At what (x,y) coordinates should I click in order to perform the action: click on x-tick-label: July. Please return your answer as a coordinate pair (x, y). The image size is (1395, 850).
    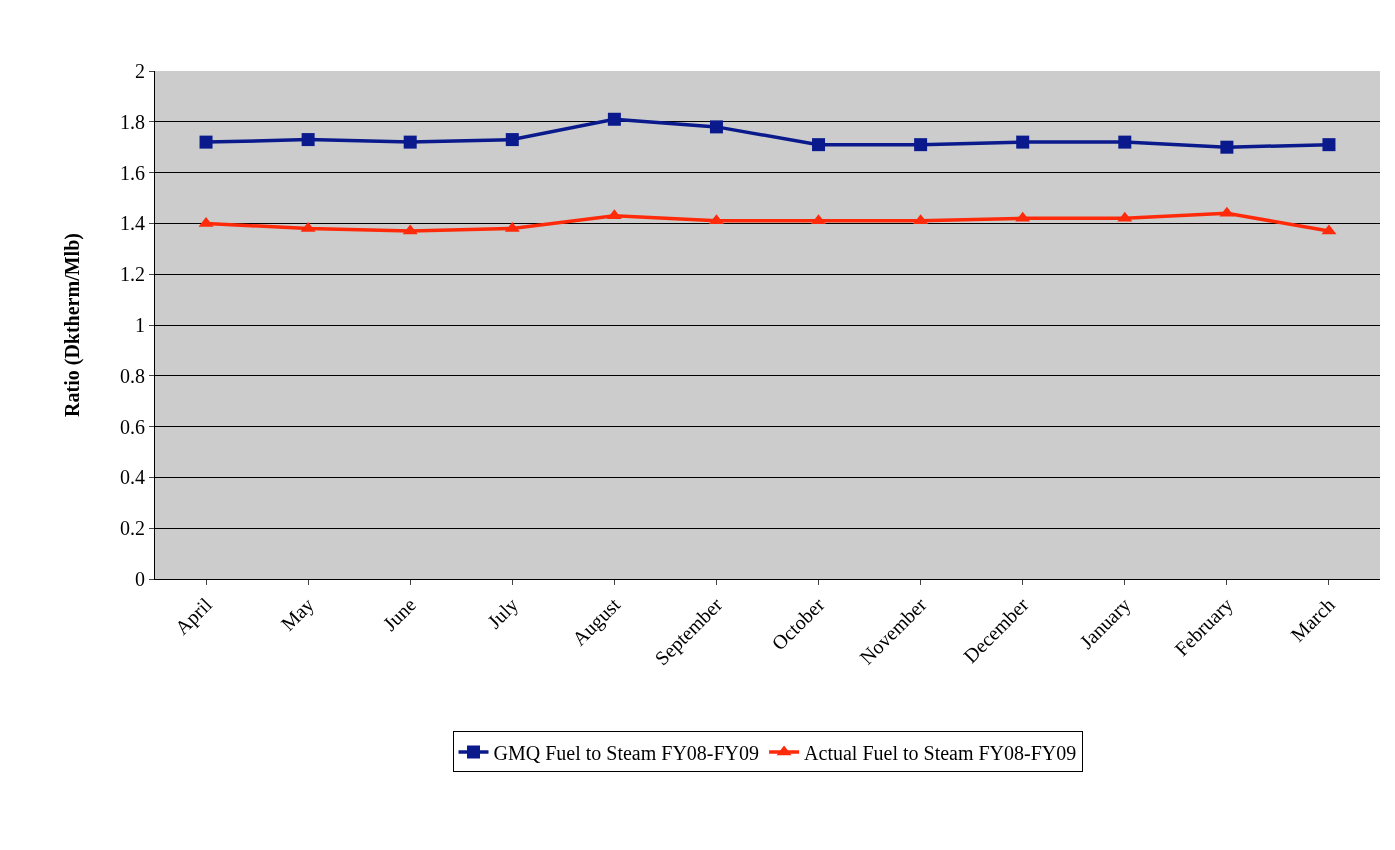
    Looking at the image, I should click on (503, 613).